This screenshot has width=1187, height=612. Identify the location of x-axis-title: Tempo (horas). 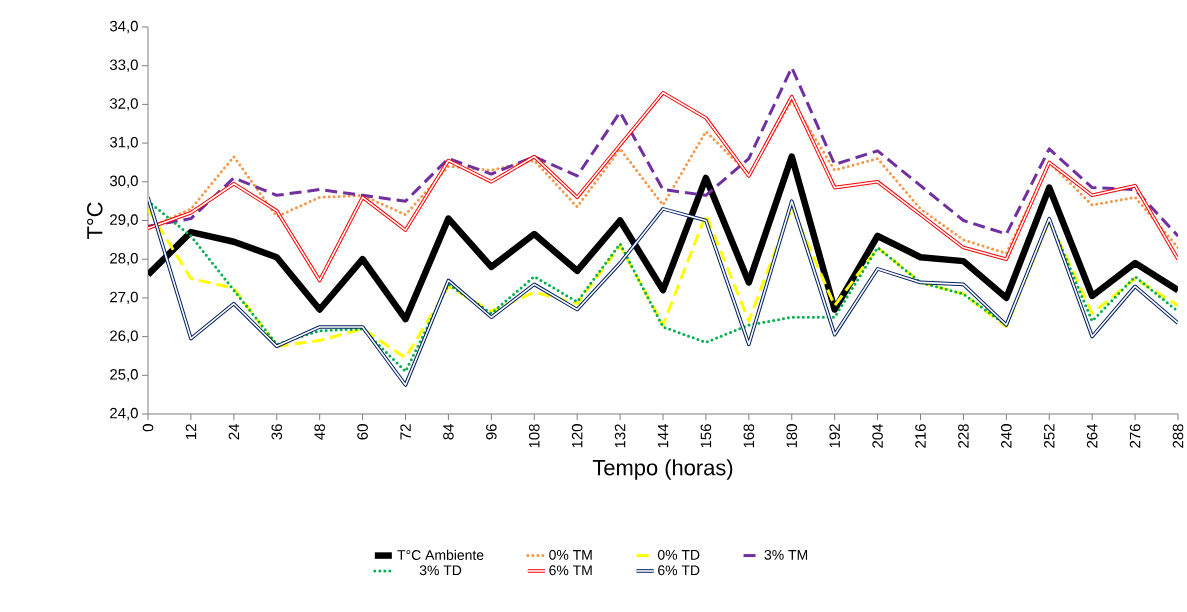
(662, 469).